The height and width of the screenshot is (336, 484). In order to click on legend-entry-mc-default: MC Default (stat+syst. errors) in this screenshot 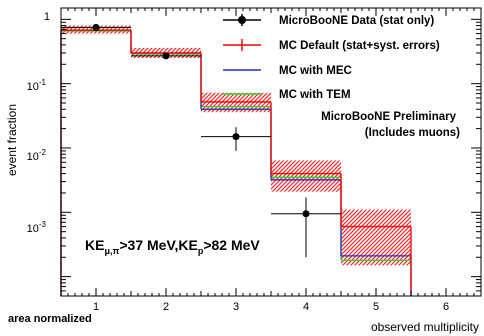, I will do `click(331, 45)`.